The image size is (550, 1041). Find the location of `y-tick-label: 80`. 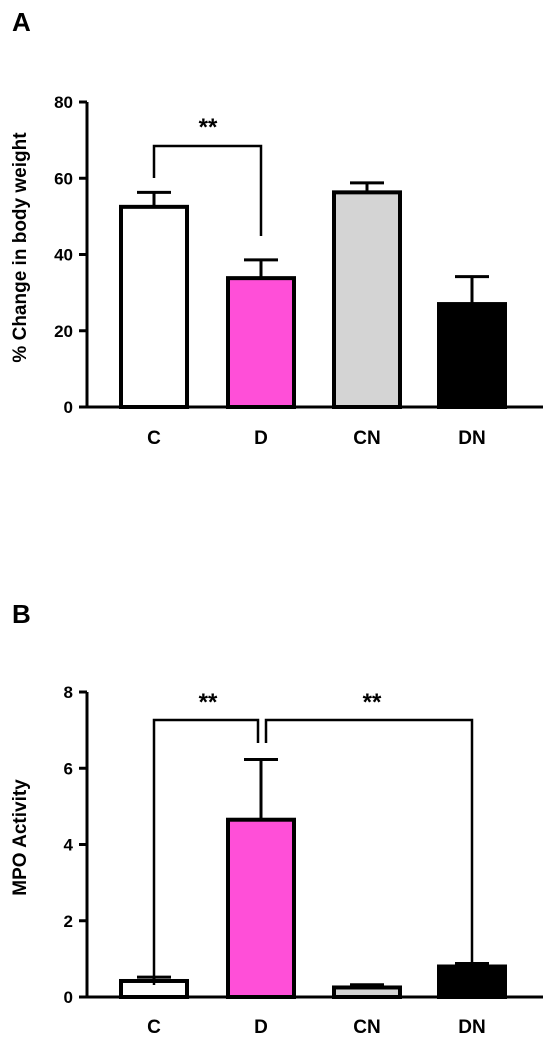

y-tick-label: 80 is located at coordinates (63, 102).